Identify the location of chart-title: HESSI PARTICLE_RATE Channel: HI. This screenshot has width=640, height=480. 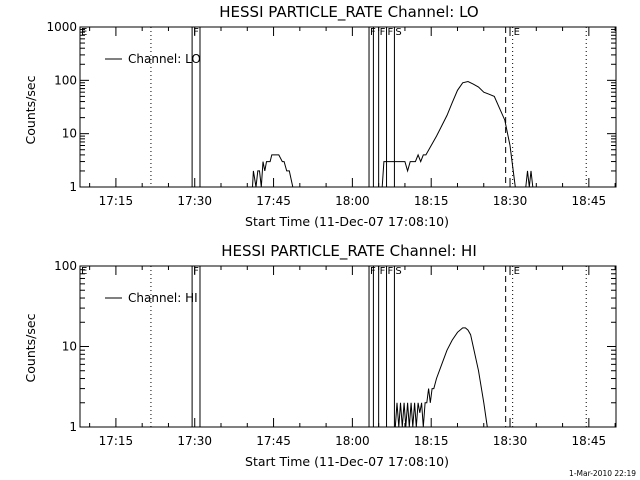
(349, 251).